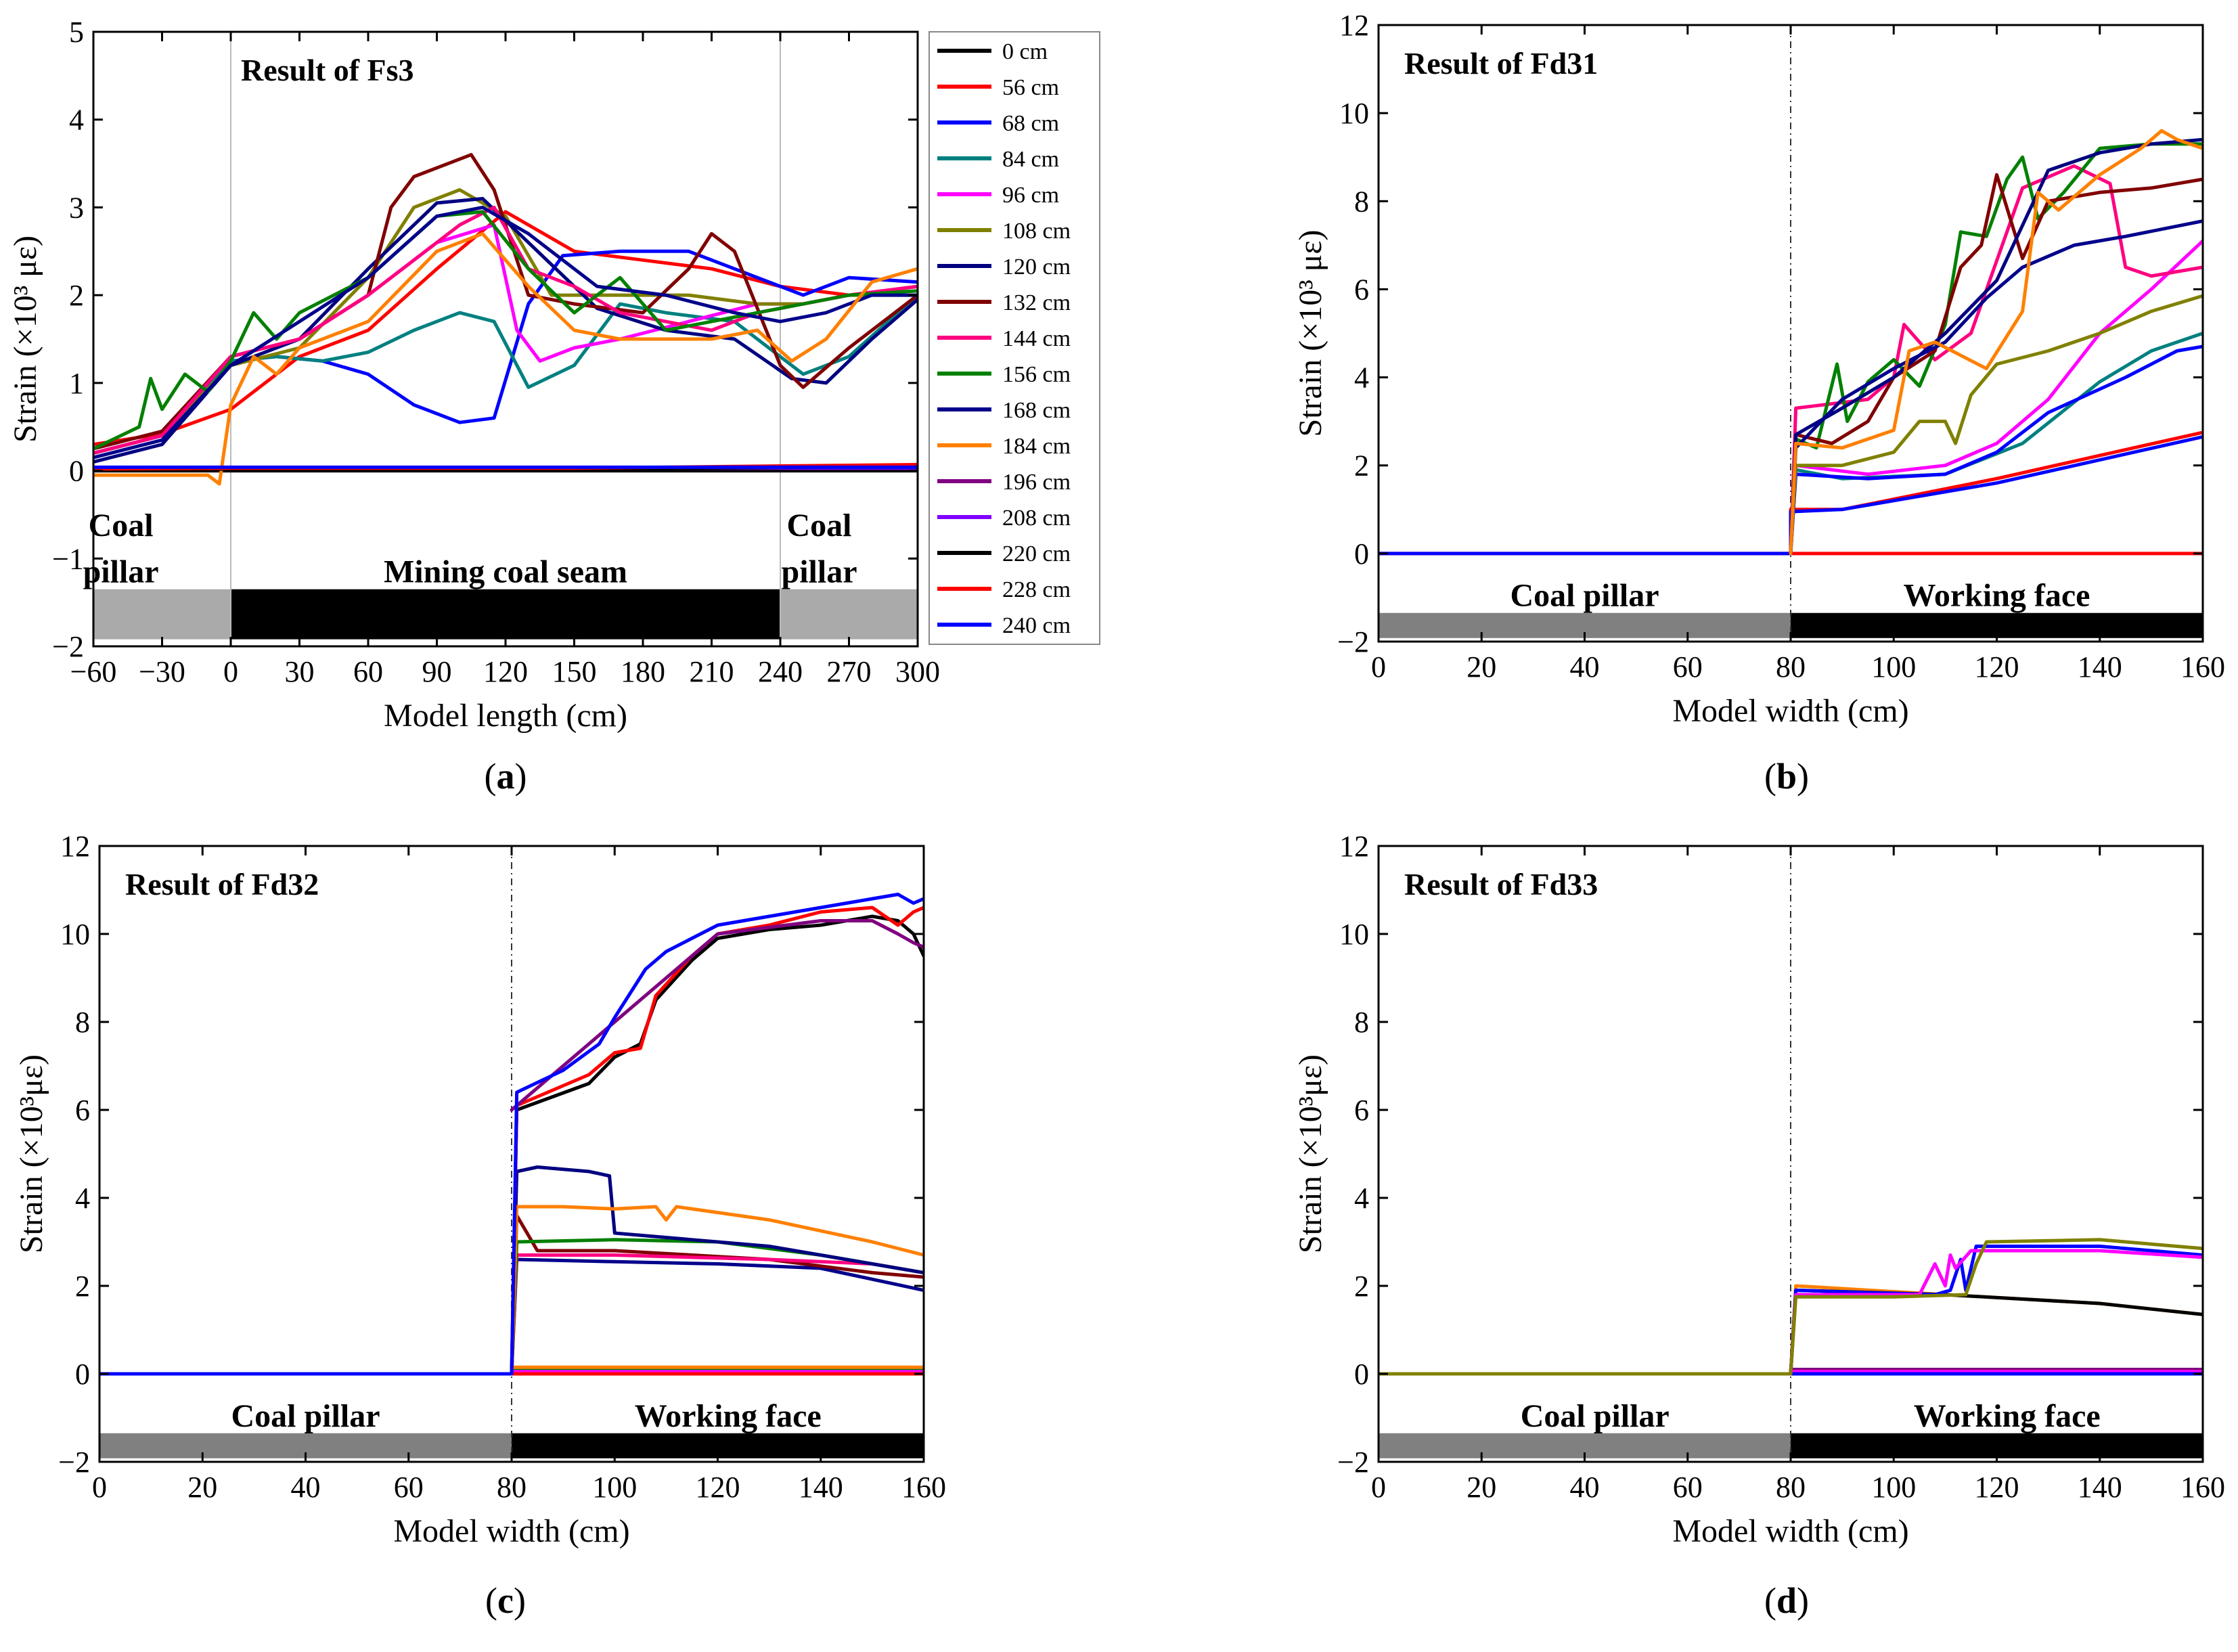  Describe the element at coordinates (328, 70) in the screenshot. I see `chart-title: Result of Fs3` at that location.